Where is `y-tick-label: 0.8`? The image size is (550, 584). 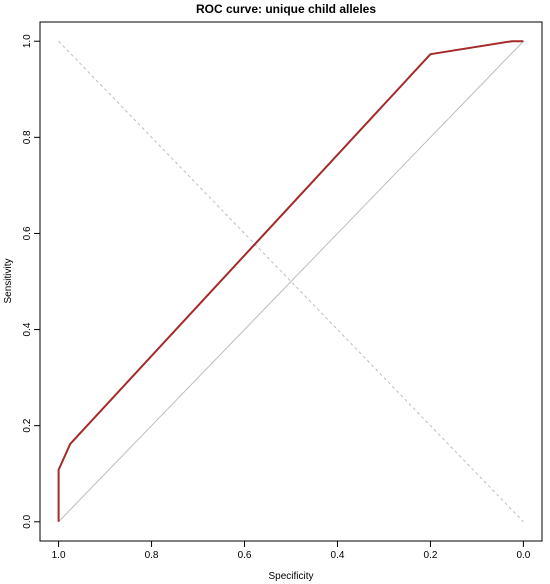
y-tick-label: 0.8 is located at coordinates (27, 137).